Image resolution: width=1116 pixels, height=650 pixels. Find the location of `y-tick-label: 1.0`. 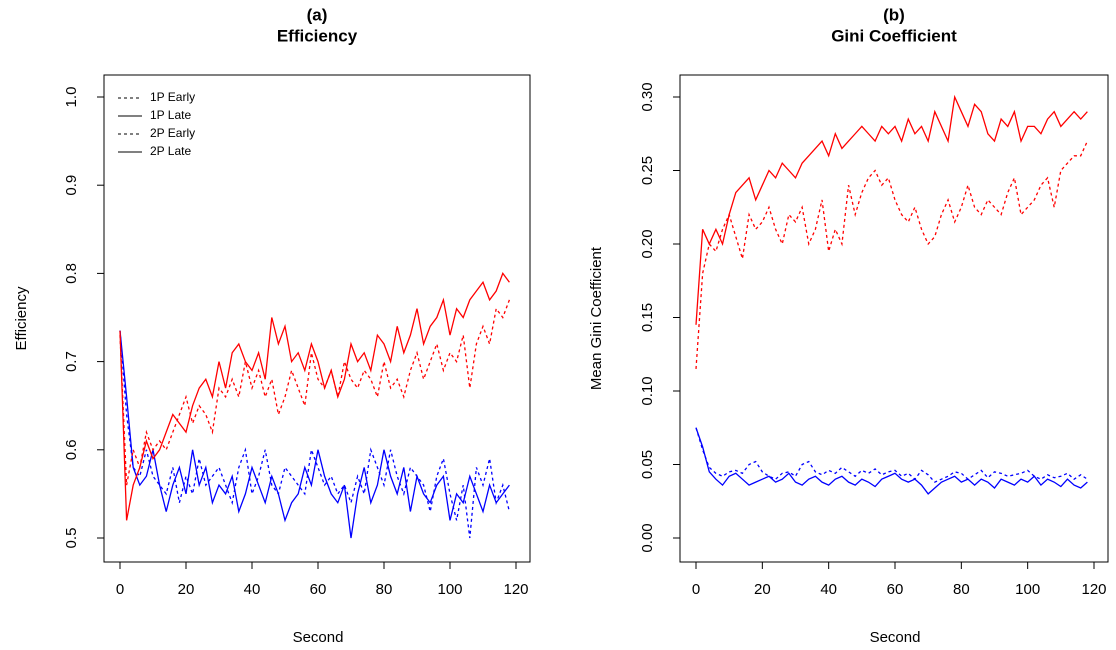

y-tick-label: 1.0 is located at coordinates (71, 97).